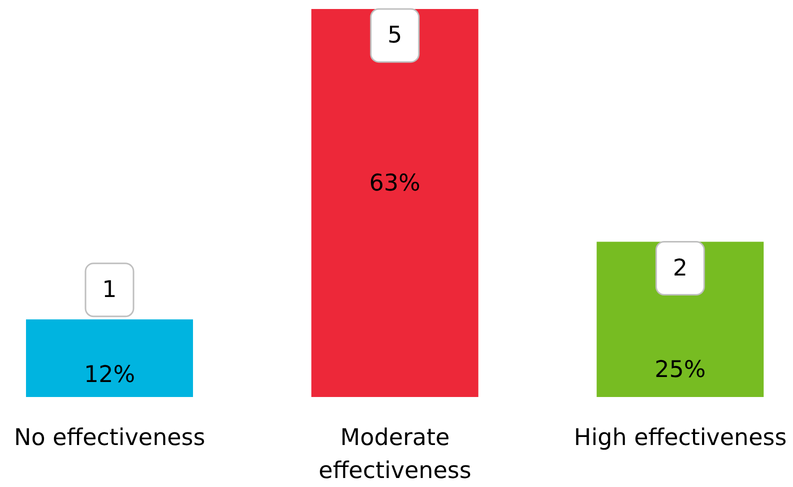 The height and width of the screenshot is (487, 793). Describe the element at coordinates (395, 35) in the screenshot. I see `data-label: 5` at that location.